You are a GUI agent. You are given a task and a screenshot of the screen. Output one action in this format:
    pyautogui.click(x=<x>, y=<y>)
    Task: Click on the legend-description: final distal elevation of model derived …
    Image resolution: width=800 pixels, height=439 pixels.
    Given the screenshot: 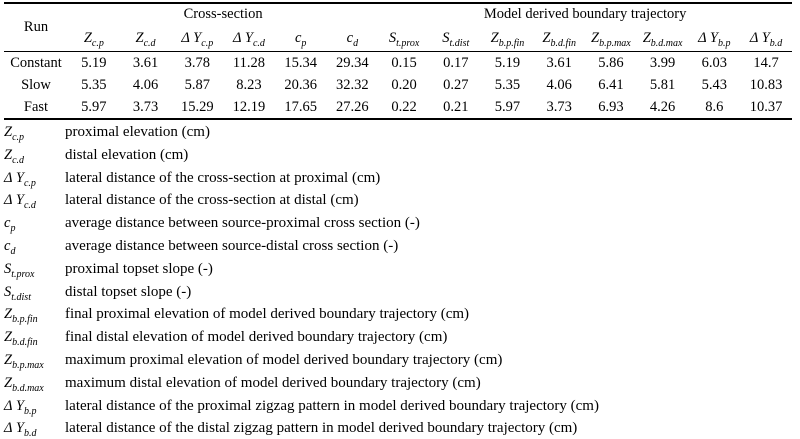 What is the action you would take?
    pyautogui.click(x=256, y=337)
    